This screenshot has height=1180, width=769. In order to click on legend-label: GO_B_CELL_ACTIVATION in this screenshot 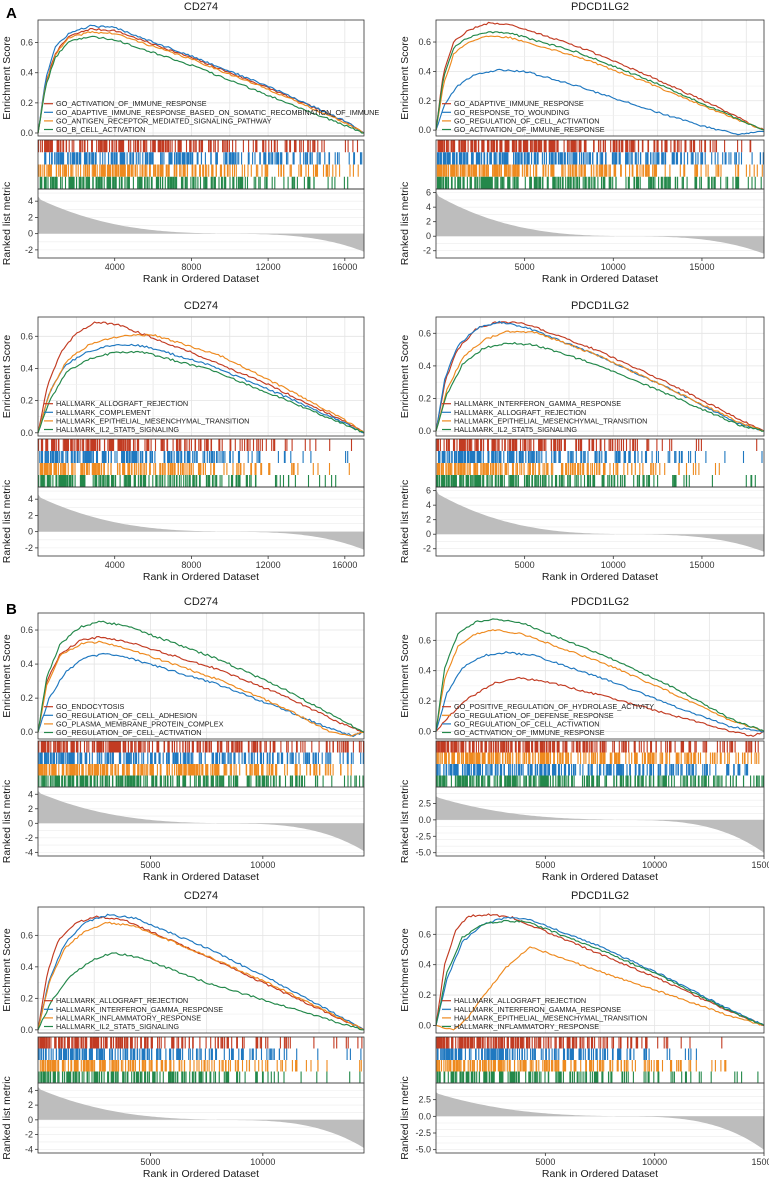, I will do `click(100, 129)`.